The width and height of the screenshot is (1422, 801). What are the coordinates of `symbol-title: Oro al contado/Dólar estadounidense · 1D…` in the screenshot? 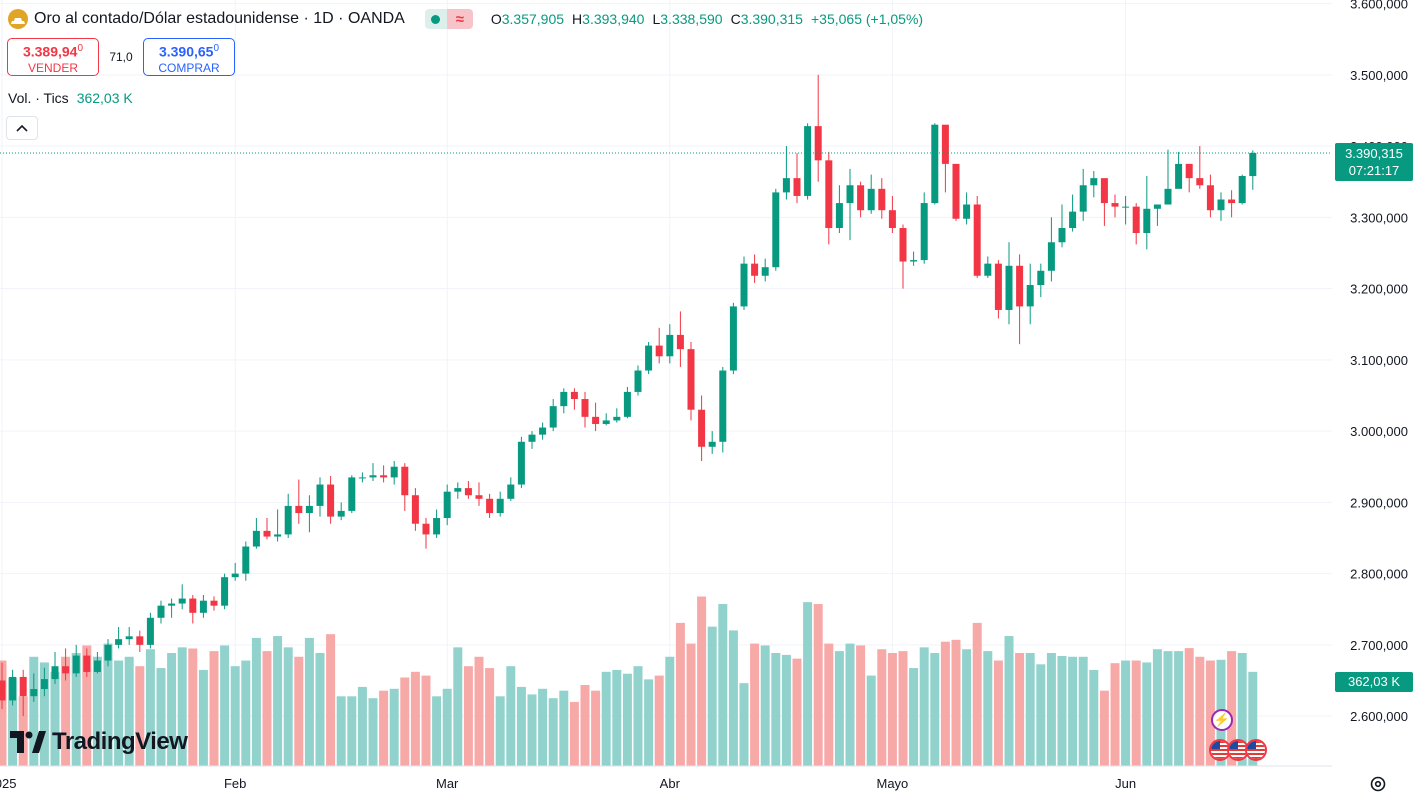 It's located at (219, 18).